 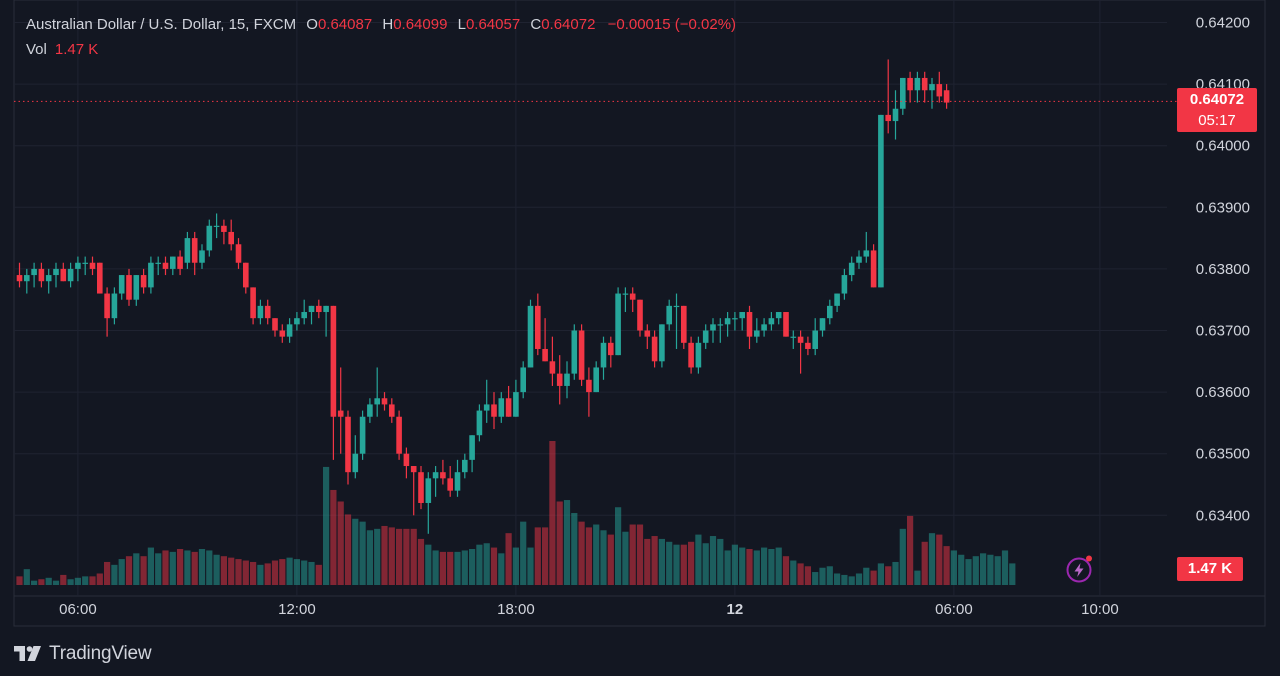 What do you see at coordinates (78, 609) in the screenshot?
I see `time-axis-label: 06:00` at bounding box center [78, 609].